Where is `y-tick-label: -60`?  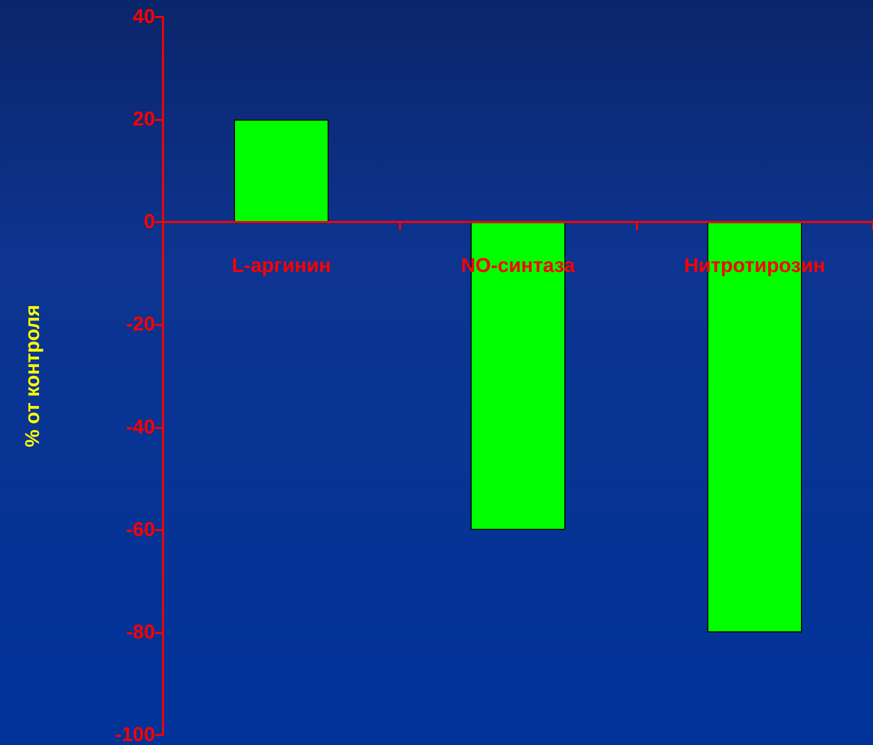
y-tick-label: -60 is located at coordinates (140, 529).